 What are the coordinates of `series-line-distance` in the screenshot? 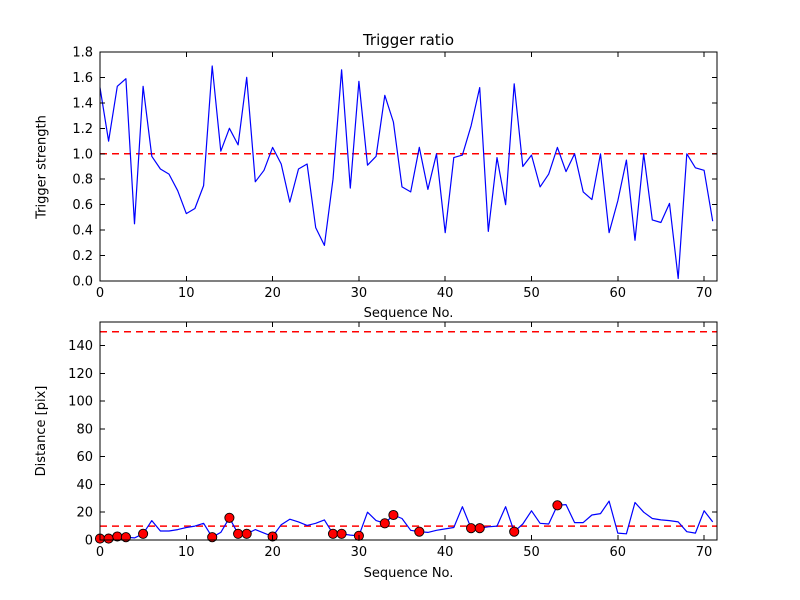 It's located at (407, 520).